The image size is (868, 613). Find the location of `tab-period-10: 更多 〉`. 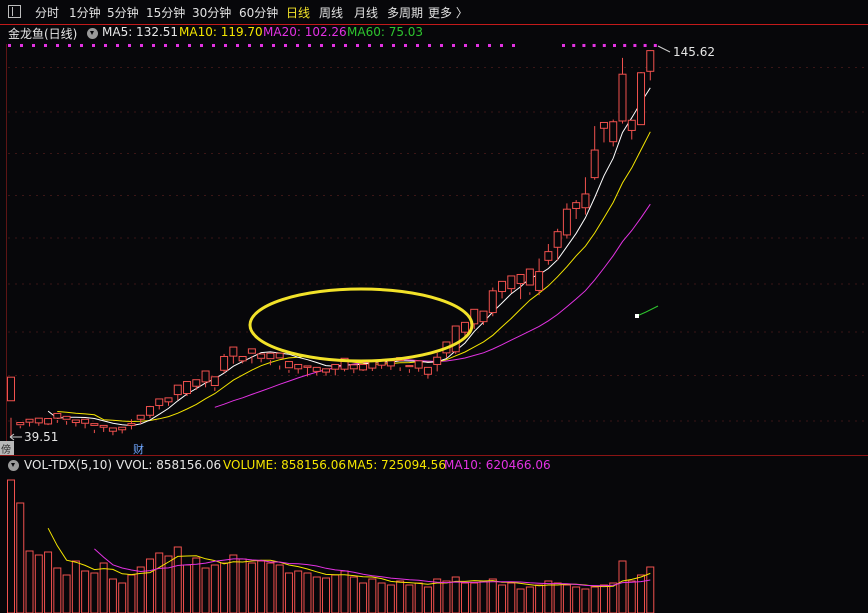

tab-period-10: 更多 〉 is located at coordinates (448, 13).